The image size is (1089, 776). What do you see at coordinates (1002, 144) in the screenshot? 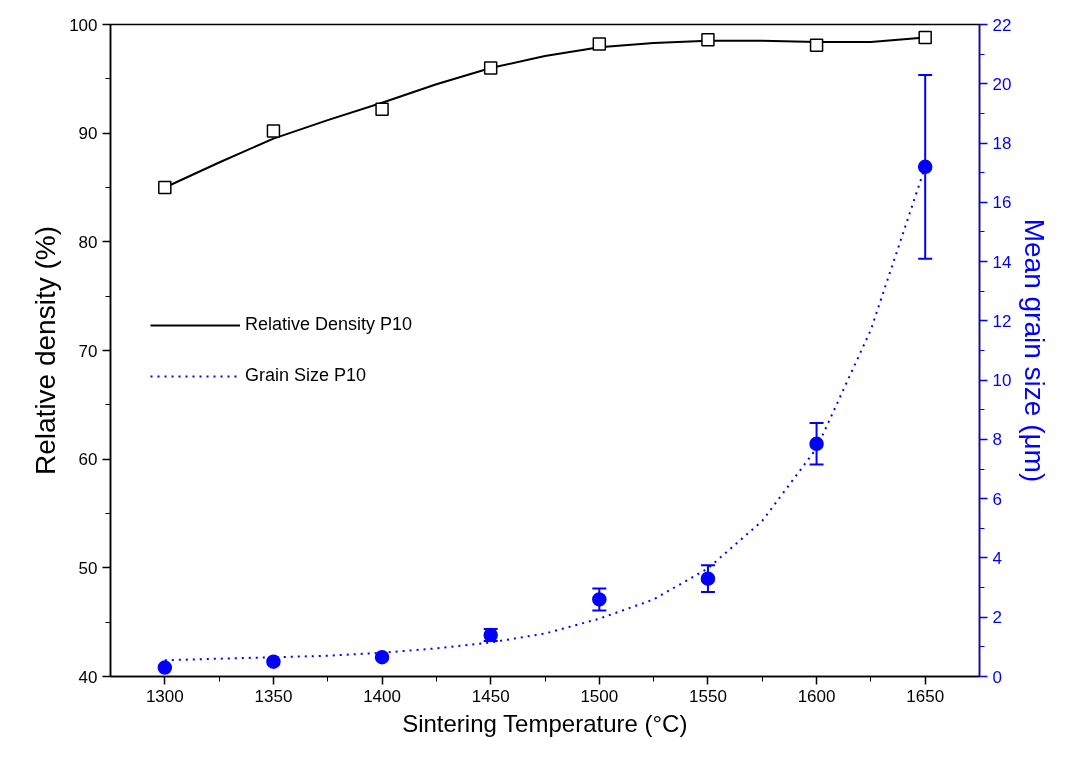
I see `y2-tick-label: 18` at bounding box center [1002, 144].